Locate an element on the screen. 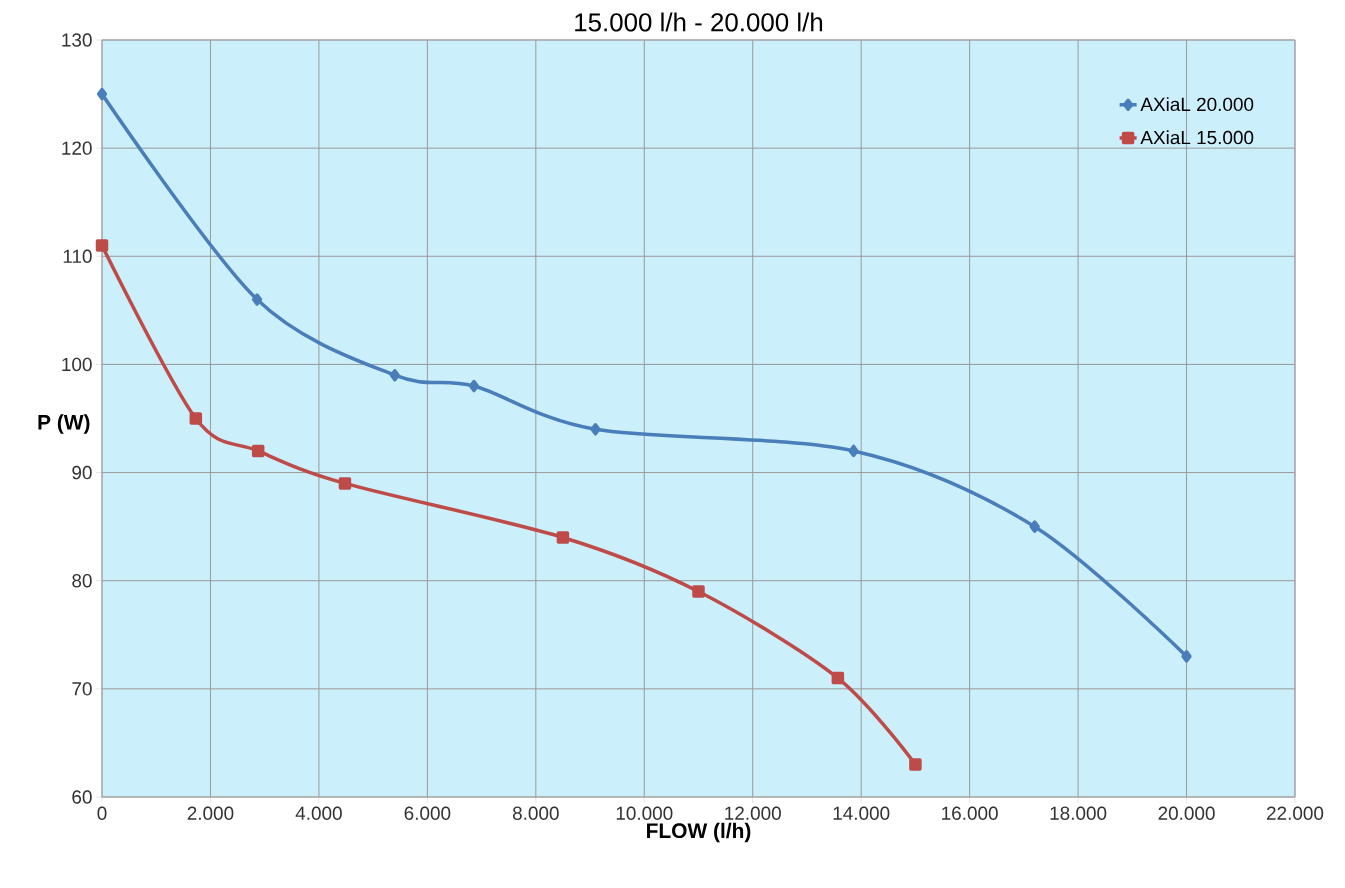 The height and width of the screenshot is (888, 1345). y-tick-label: 130 is located at coordinates (77, 40).